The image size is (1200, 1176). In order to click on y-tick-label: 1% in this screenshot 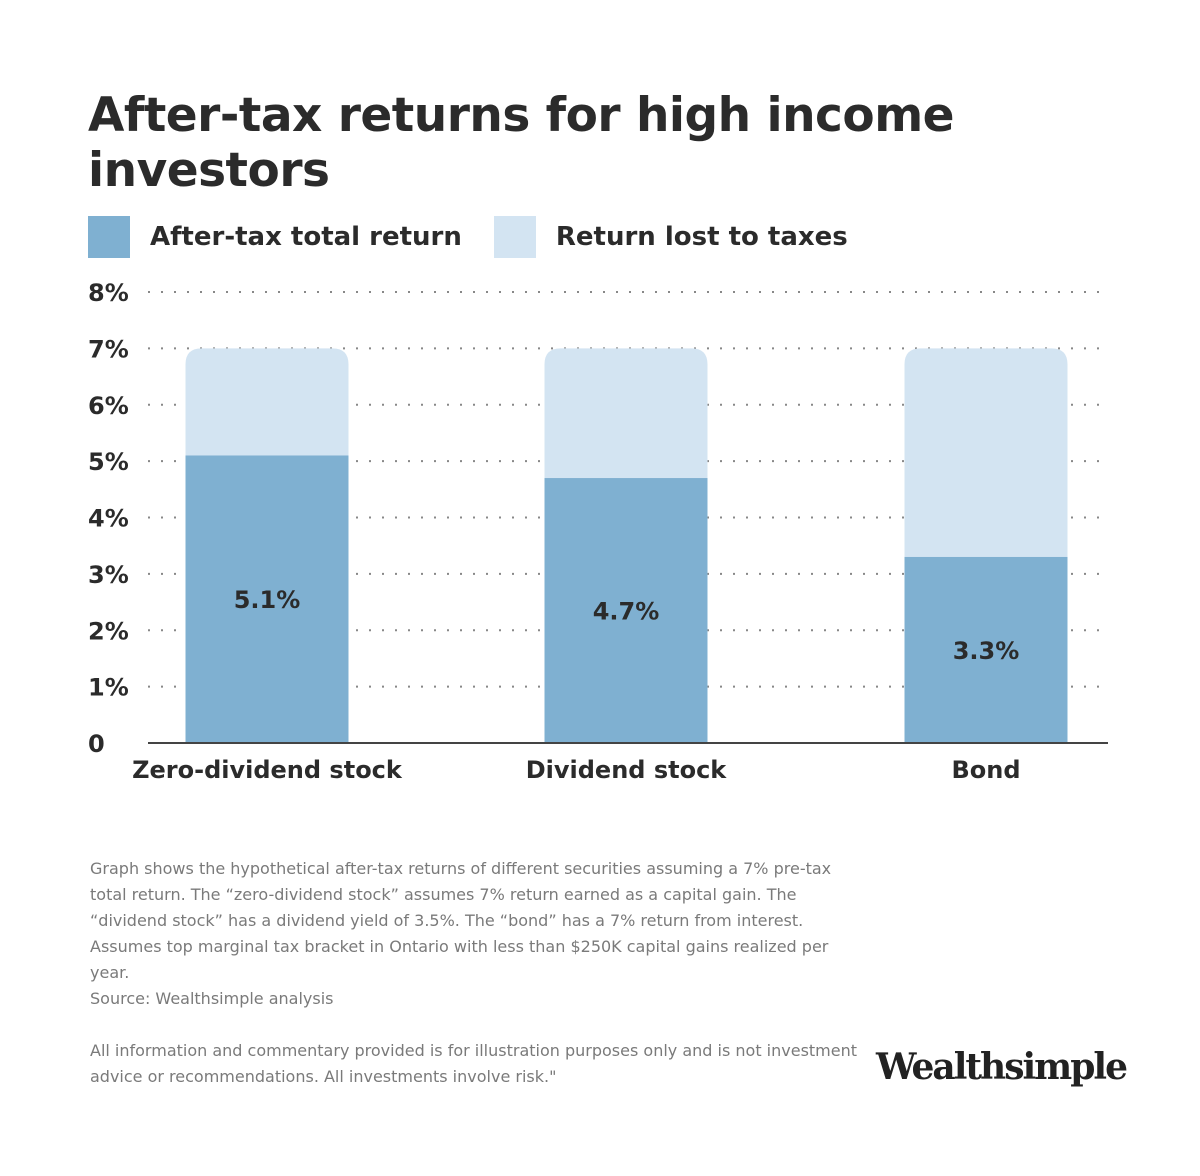, I will do `click(108, 688)`.